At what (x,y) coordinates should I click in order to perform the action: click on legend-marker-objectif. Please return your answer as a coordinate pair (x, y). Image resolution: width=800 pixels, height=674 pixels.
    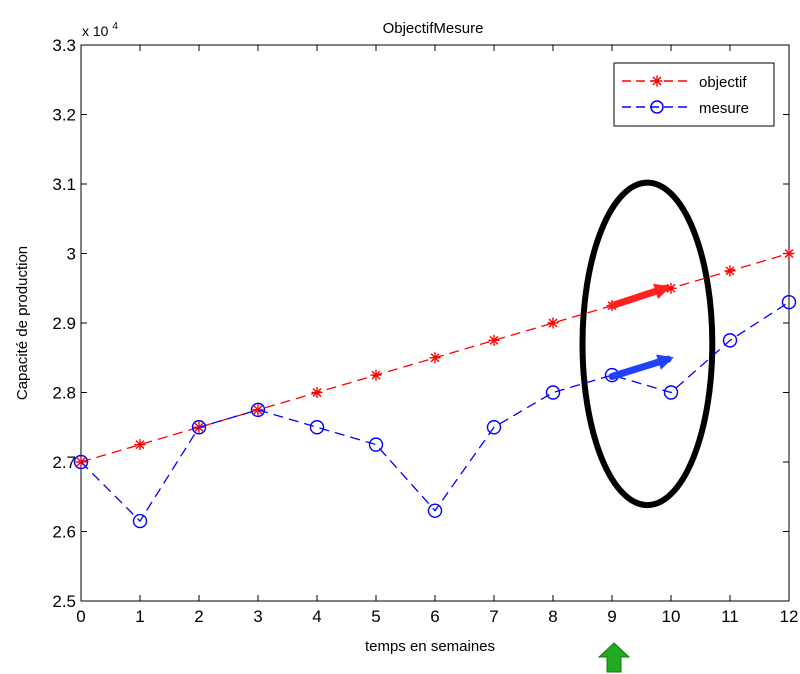
    Looking at the image, I should click on (657, 81).